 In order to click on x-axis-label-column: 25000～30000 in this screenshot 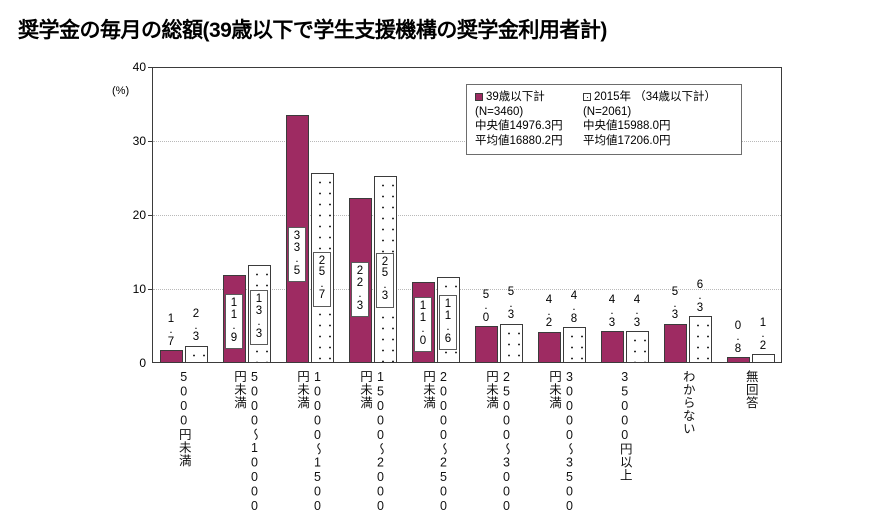, I will do `click(506, 440)`.